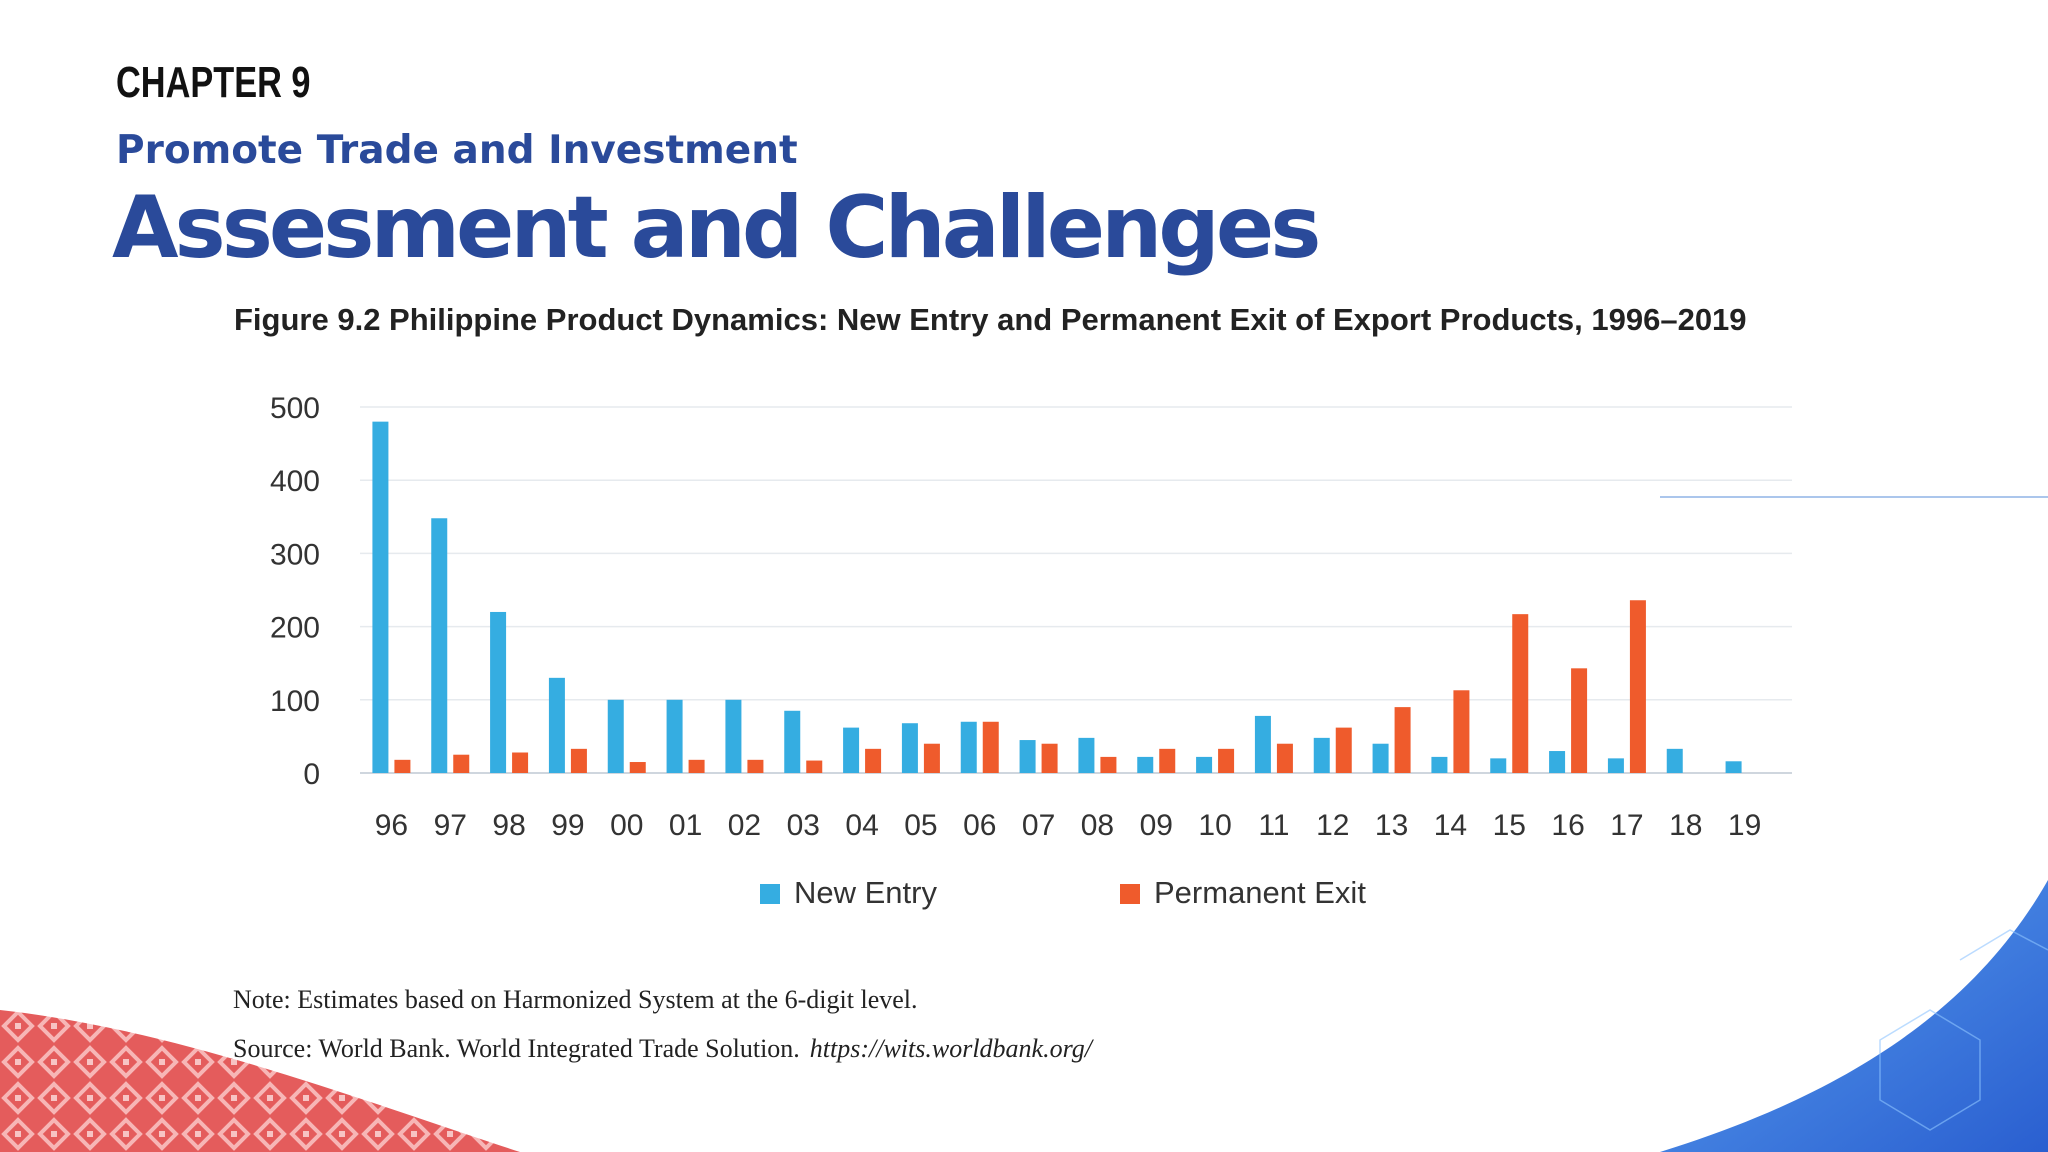 This screenshot has height=1152, width=2048. What do you see at coordinates (685, 825) in the screenshot?
I see `x-tick-label: 01` at bounding box center [685, 825].